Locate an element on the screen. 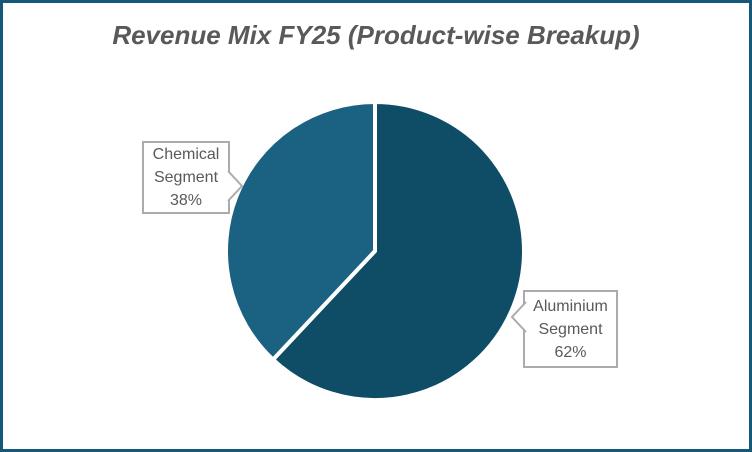  pie-slice-chemical-segment is located at coordinates (300, 231).